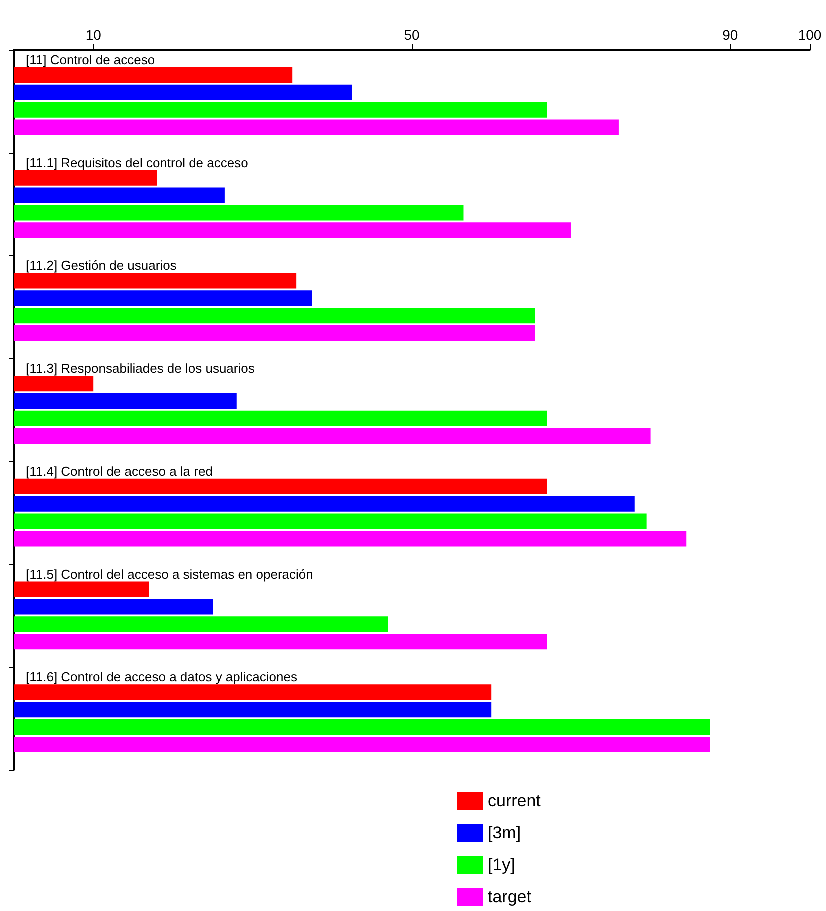  I want to click on x-tick-label: 90, so click(730, 35).